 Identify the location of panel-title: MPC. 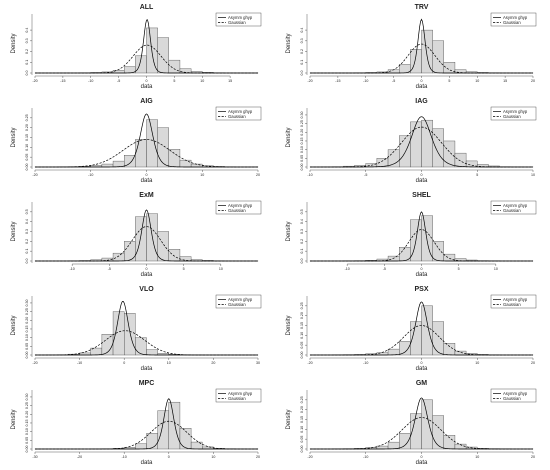
(147, 383).